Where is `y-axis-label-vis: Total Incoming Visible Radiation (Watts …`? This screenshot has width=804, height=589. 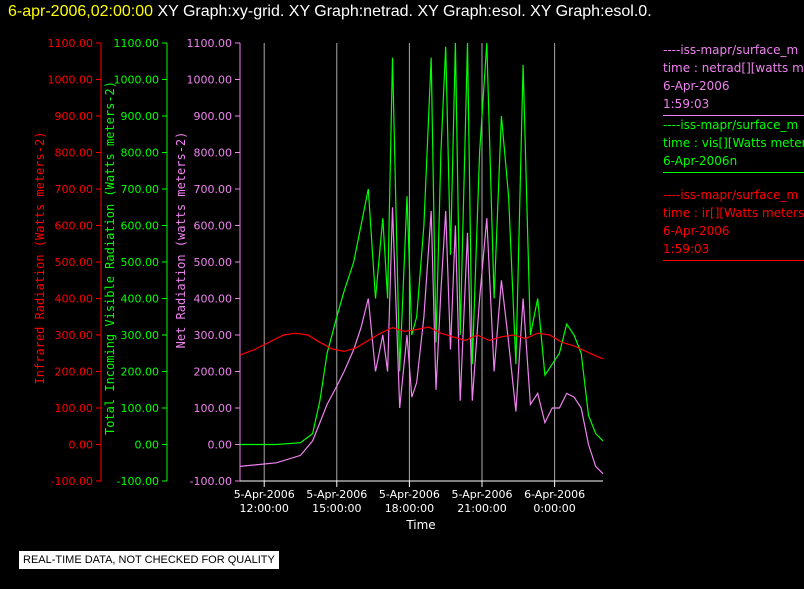
y-axis-label-vis: Total Incoming Visible Radiation (Watts … is located at coordinates (110, 258).